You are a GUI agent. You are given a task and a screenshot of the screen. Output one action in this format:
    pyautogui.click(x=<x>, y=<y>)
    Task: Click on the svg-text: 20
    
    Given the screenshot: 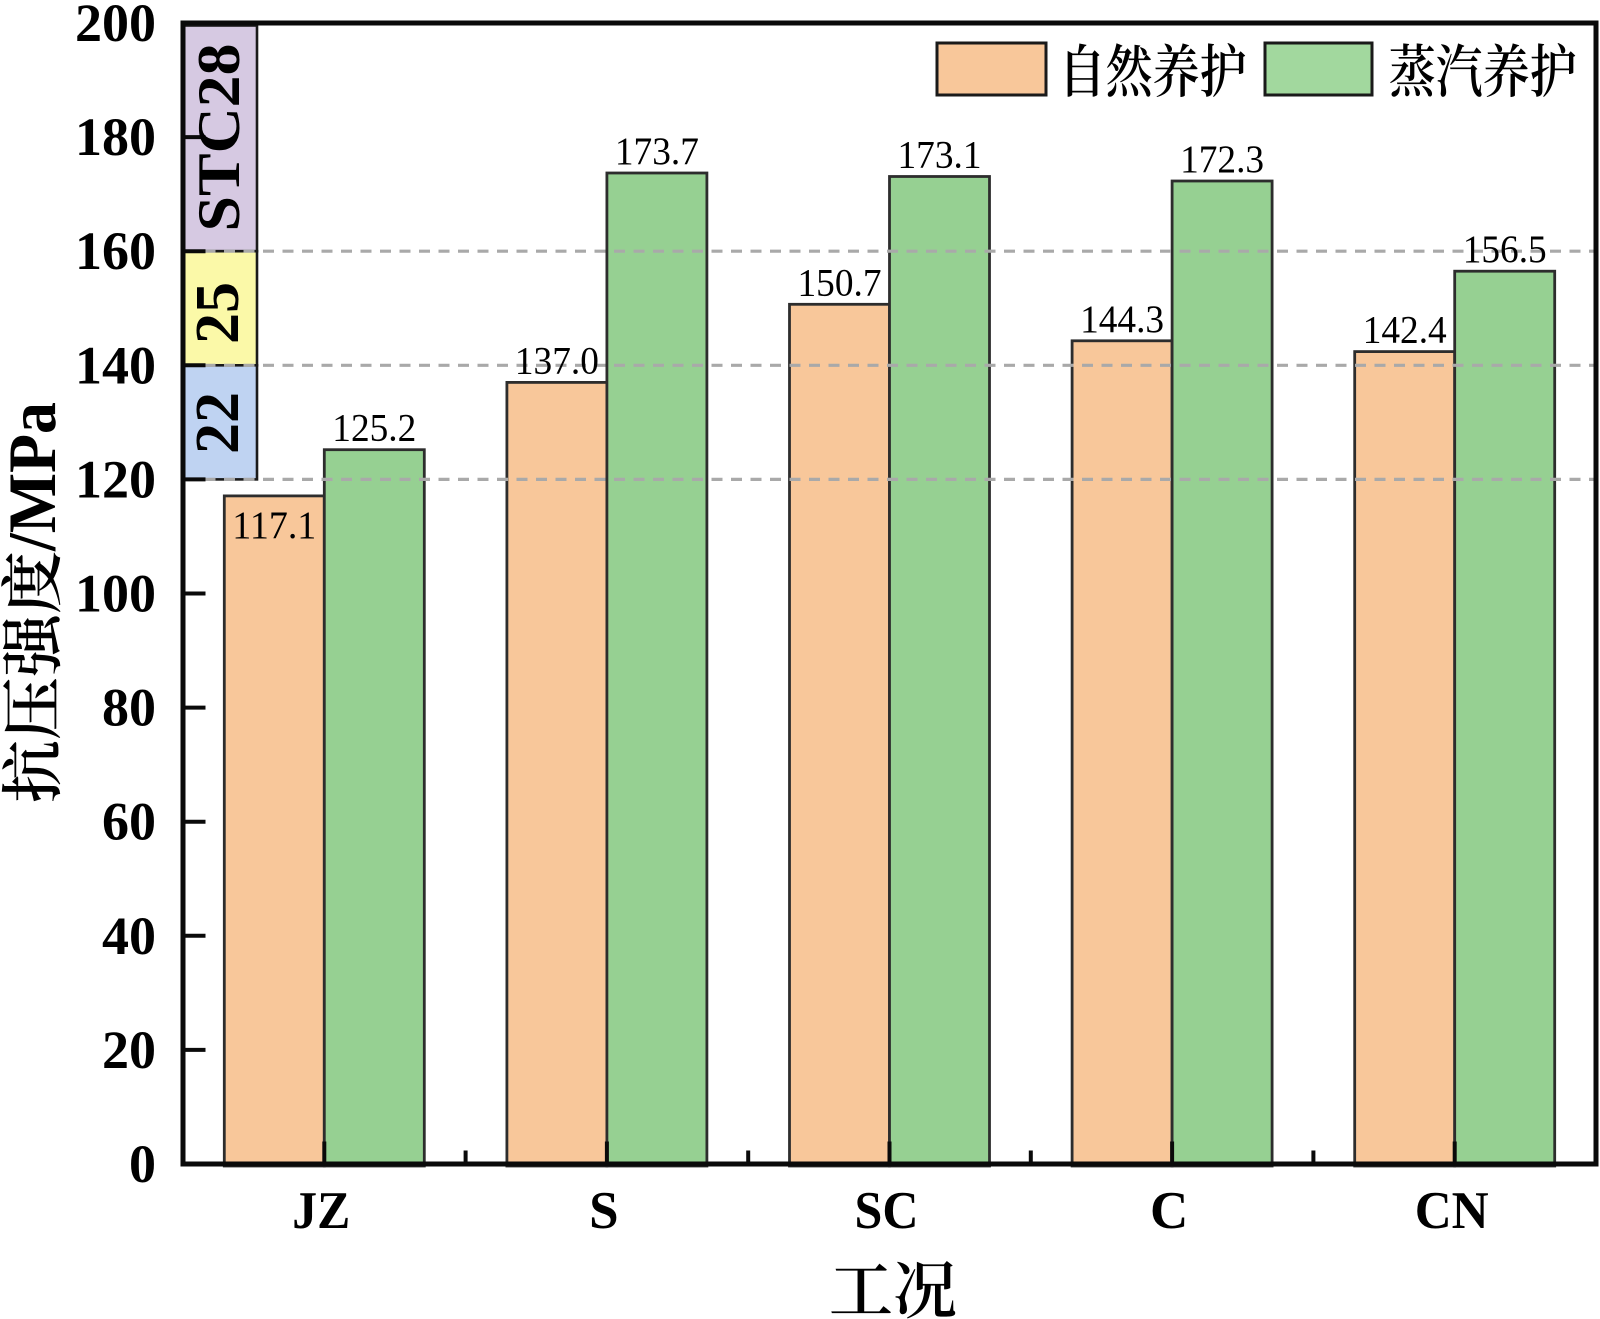 What is the action you would take?
    pyautogui.click(x=129, y=1050)
    